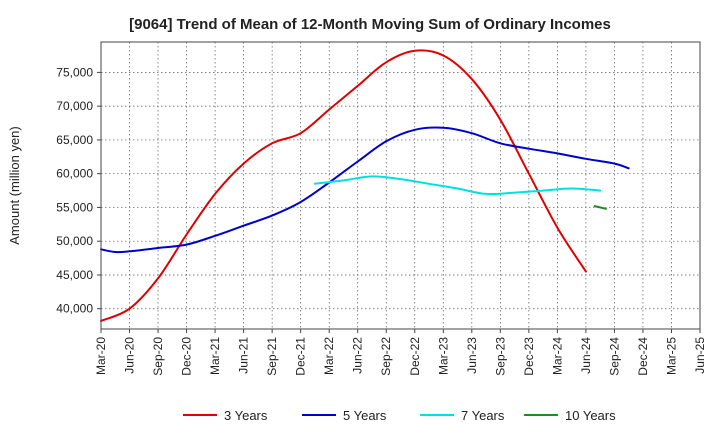 This screenshot has height=440, width=720. I want to click on x-tick-label: Mar-22, so click(329, 356).